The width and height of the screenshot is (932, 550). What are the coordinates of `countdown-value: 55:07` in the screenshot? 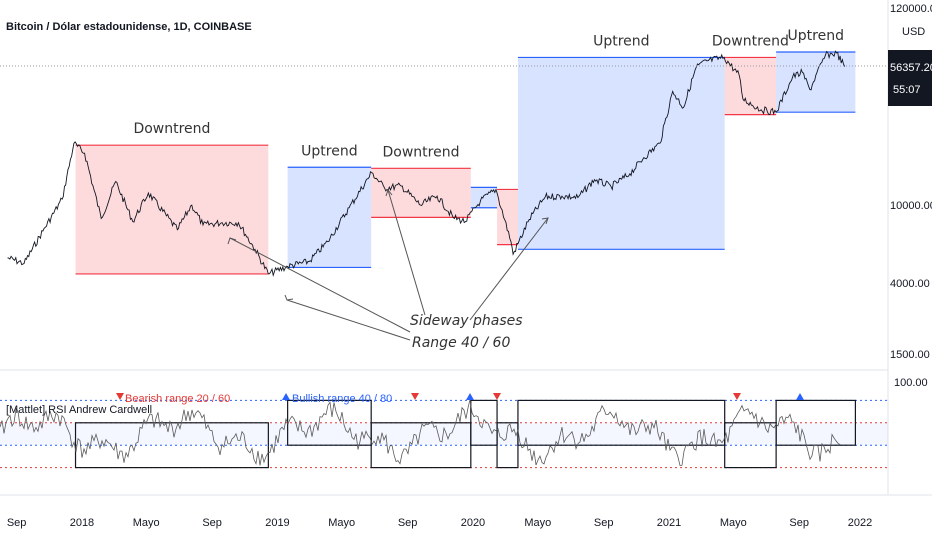 It's located at (907, 90).